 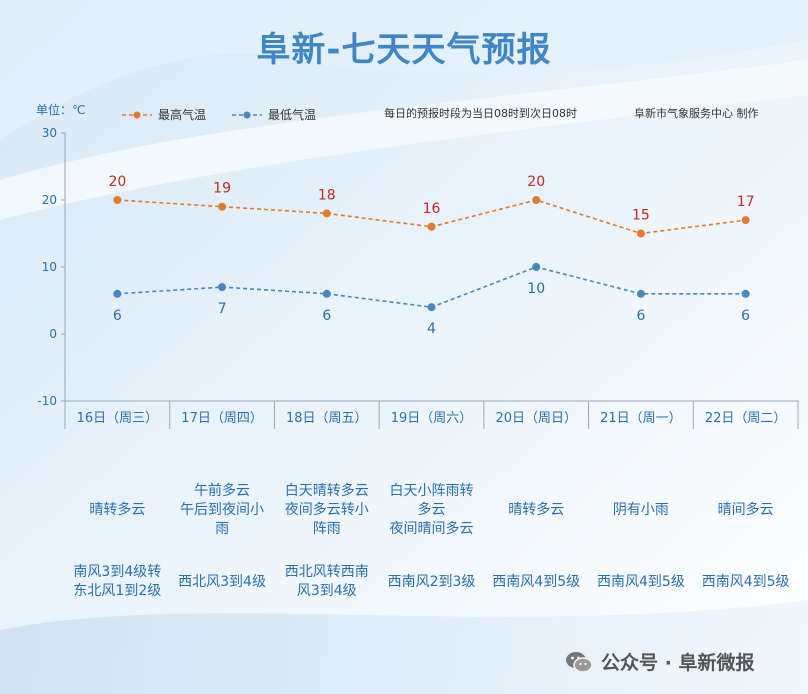 I want to click on data-label-high: 18, so click(x=327, y=195).